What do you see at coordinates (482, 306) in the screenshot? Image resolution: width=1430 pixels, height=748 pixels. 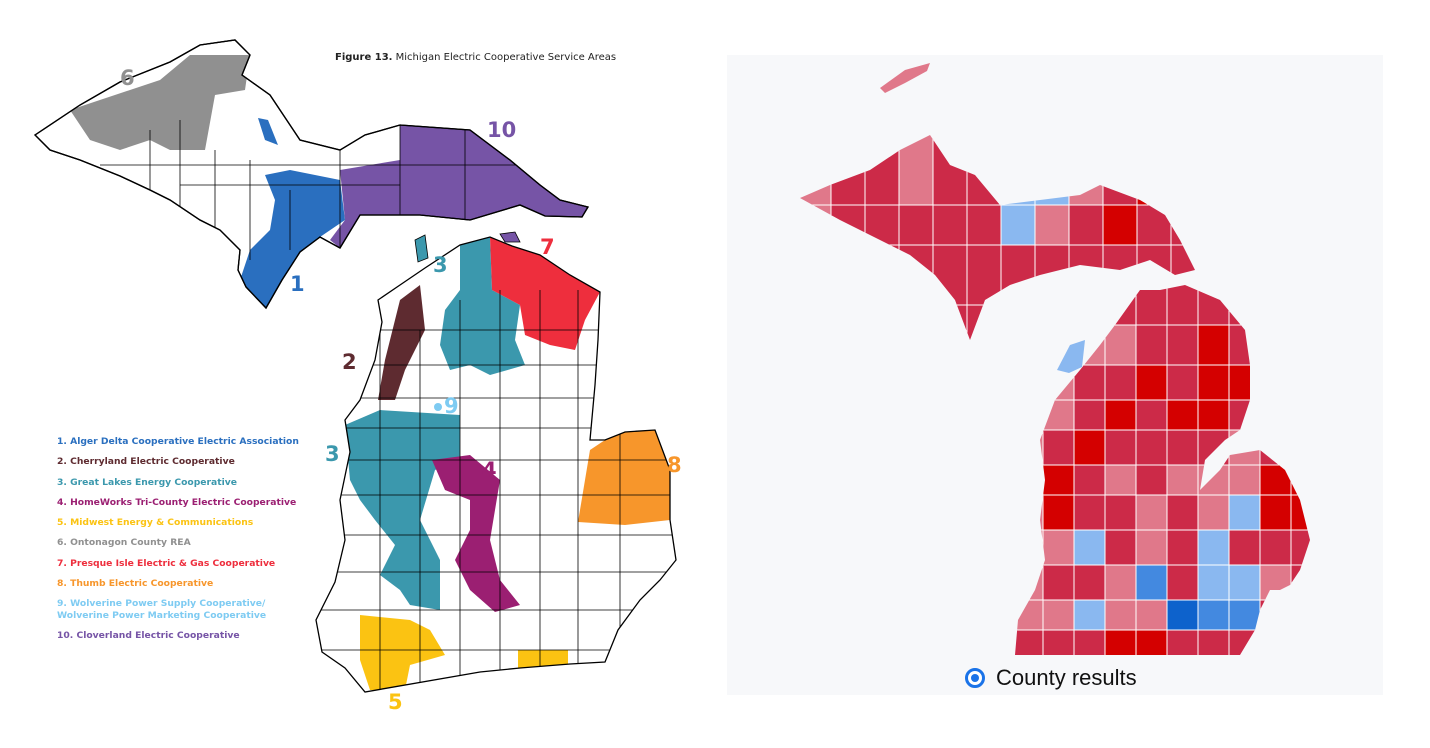 I see `area-3-great-lakes-north` at bounding box center [482, 306].